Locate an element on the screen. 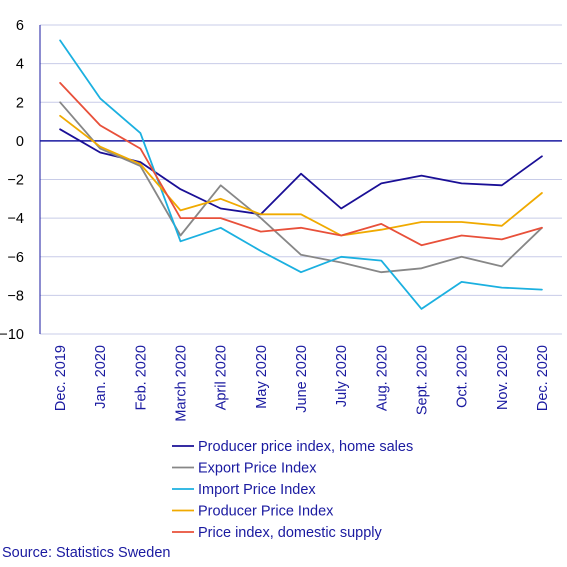 The width and height of the screenshot is (567, 567). legend-label: Producer Price Index is located at coordinates (266, 512).